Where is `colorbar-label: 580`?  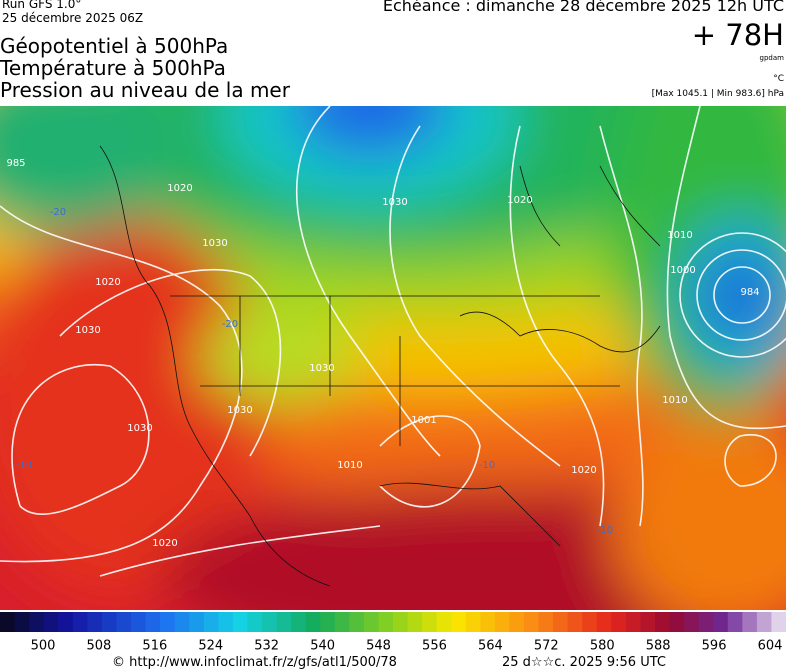 colorbar-label: 580 is located at coordinates (602, 646).